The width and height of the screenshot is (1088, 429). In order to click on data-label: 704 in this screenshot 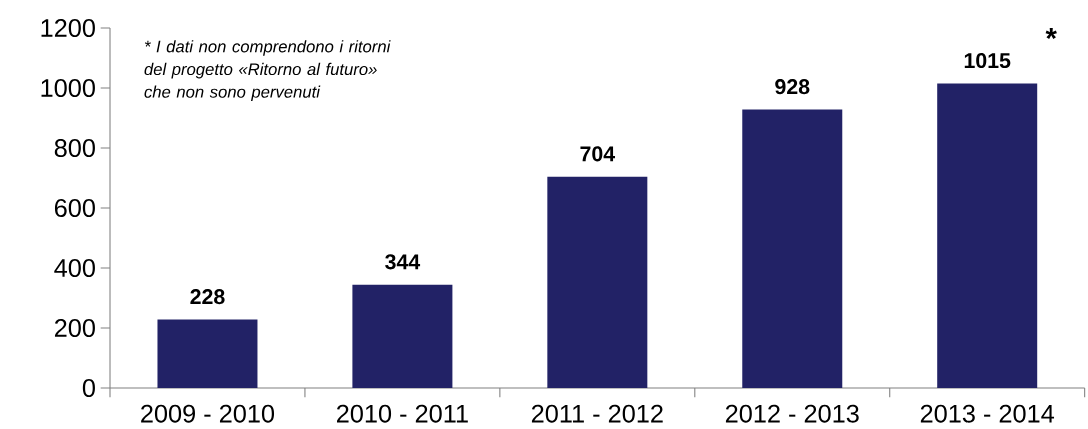, I will do `click(598, 154)`.